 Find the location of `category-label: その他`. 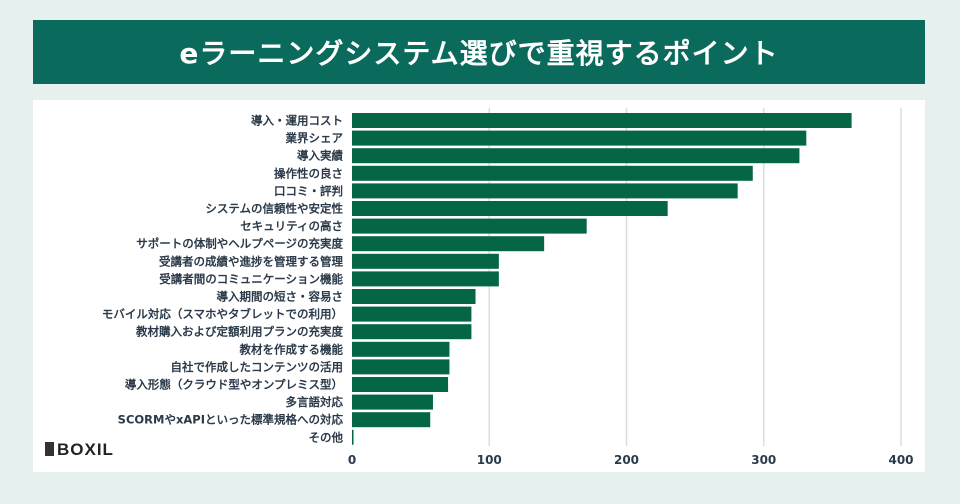

category-label: その他 is located at coordinates (326, 437).